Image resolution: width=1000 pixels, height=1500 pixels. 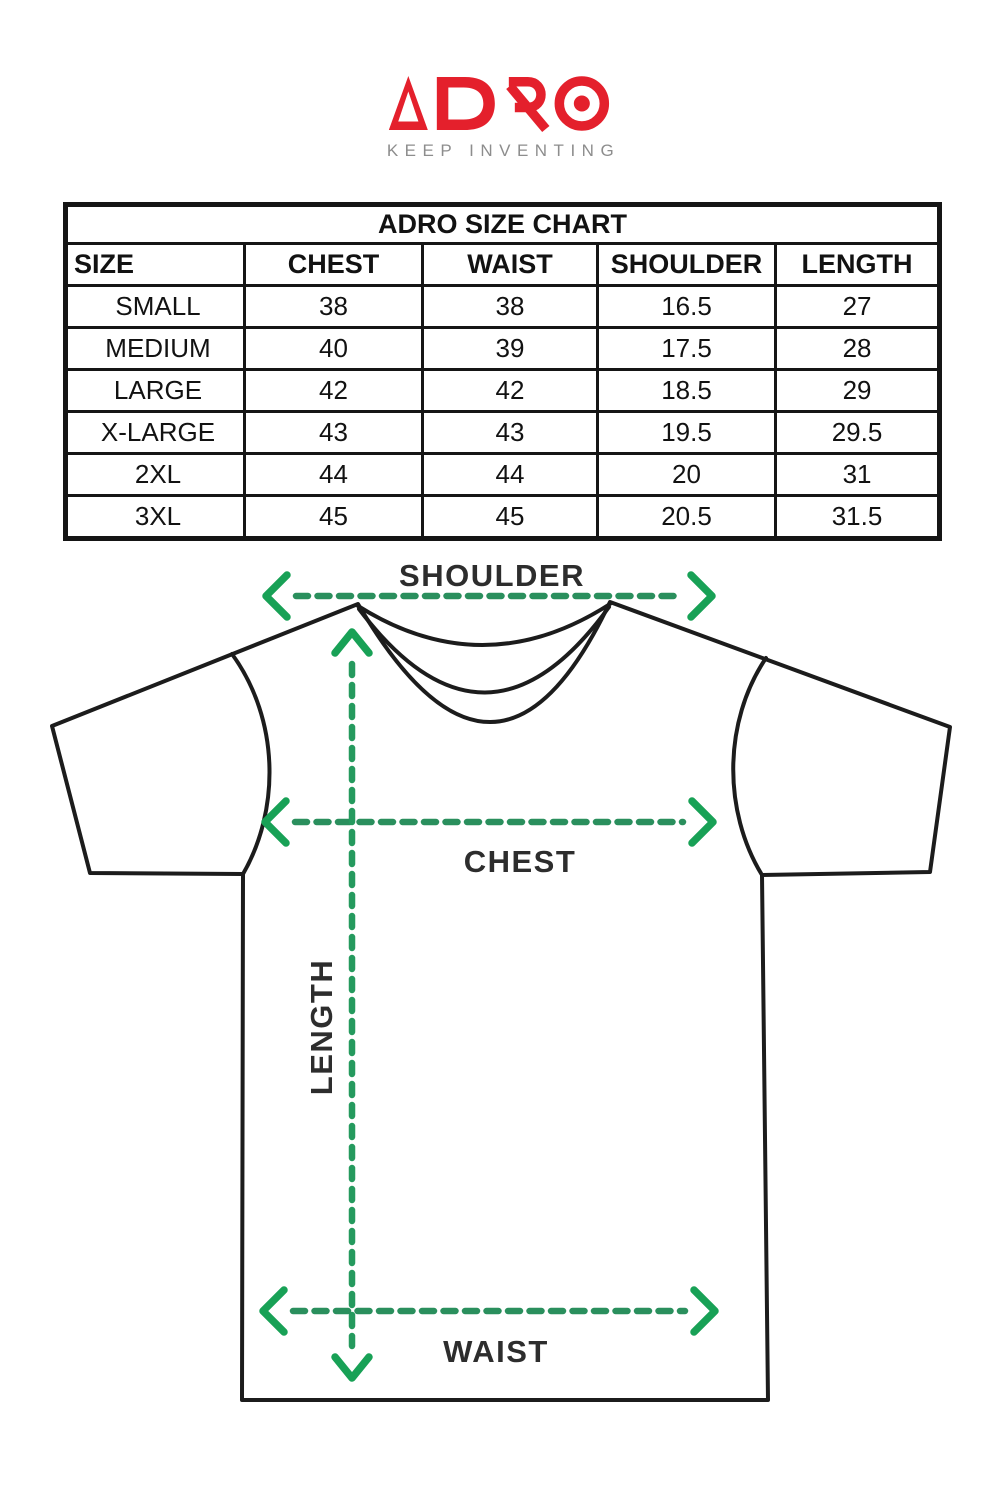 What do you see at coordinates (251, 764) in the screenshot?
I see `left-armhole-seam` at bounding box center [251, 764].